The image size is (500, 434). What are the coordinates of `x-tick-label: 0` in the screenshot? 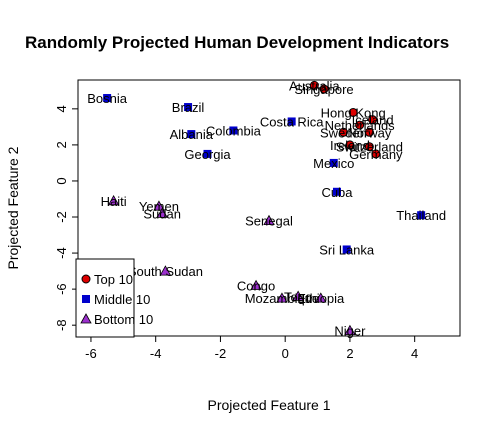 It's located at (285, 353).